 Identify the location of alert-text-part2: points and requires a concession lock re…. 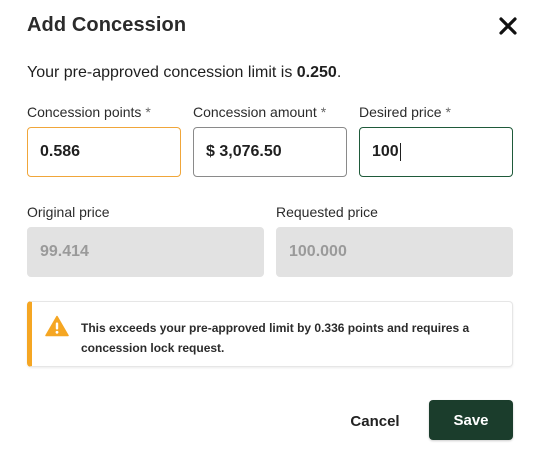
(275, 338).